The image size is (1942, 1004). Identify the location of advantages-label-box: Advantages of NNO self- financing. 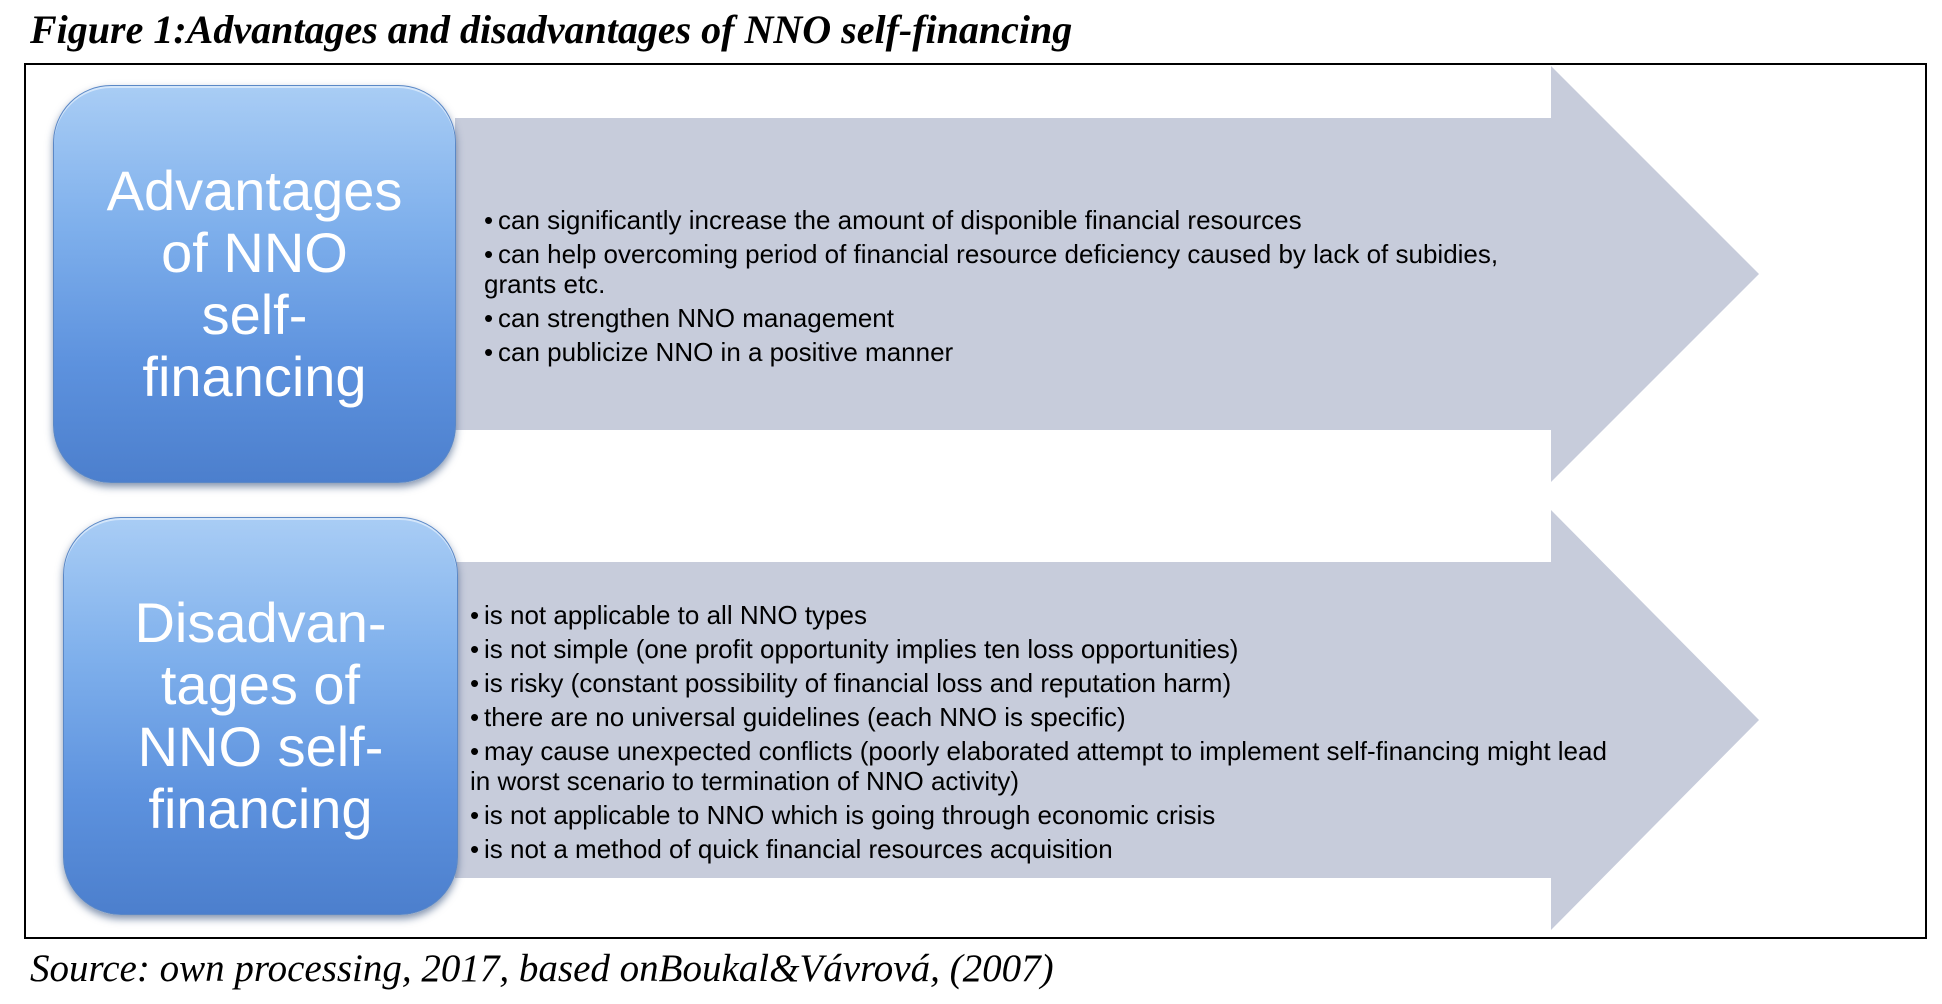
(254, 284).